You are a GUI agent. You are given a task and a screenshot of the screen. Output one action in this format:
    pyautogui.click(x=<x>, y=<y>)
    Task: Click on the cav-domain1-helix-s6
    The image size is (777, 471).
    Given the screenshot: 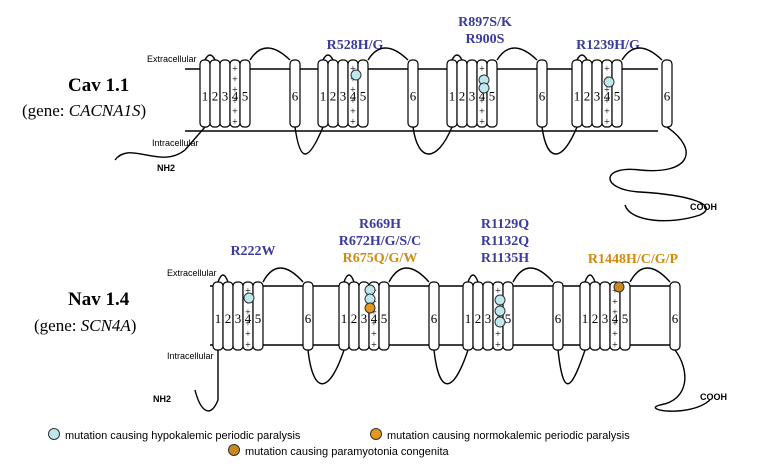 What is the action you would take?
    pyautogui.click(x=295, y=93)
    